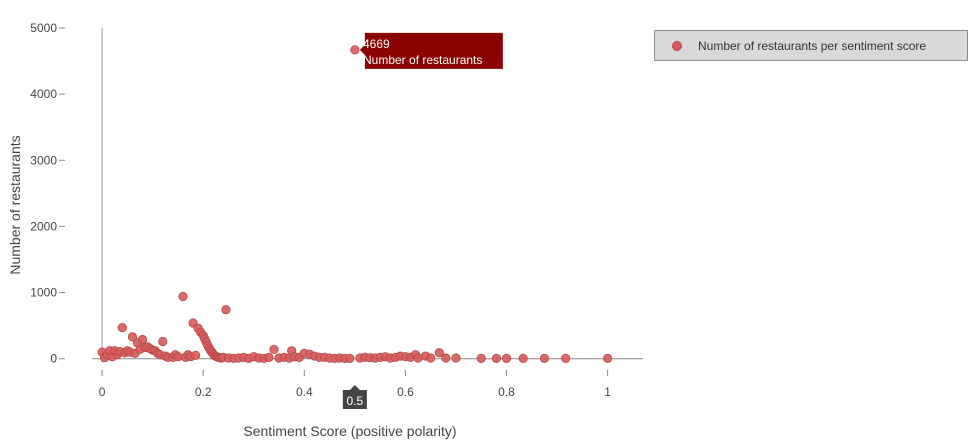 Image resolution: width=980 pixels, height=443 pixels. I want to click on x-tick-label: 0, so click(102, 392).